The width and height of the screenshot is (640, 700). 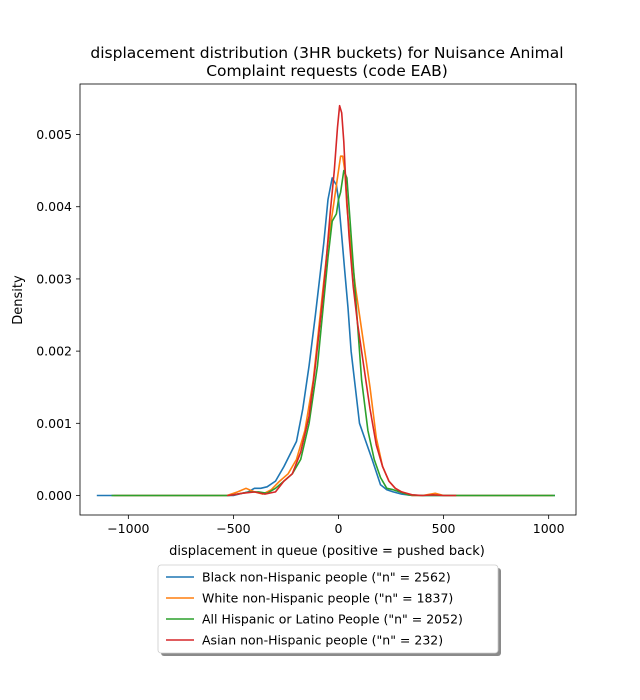 I want to click on x-tick-label: −1000, so click(x=128, y=528).